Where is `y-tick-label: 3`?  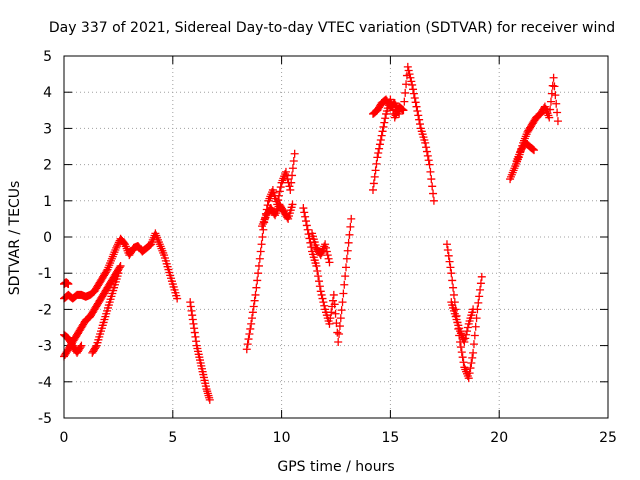
y-tick-label: 3 is located at coordinates (47, 129).